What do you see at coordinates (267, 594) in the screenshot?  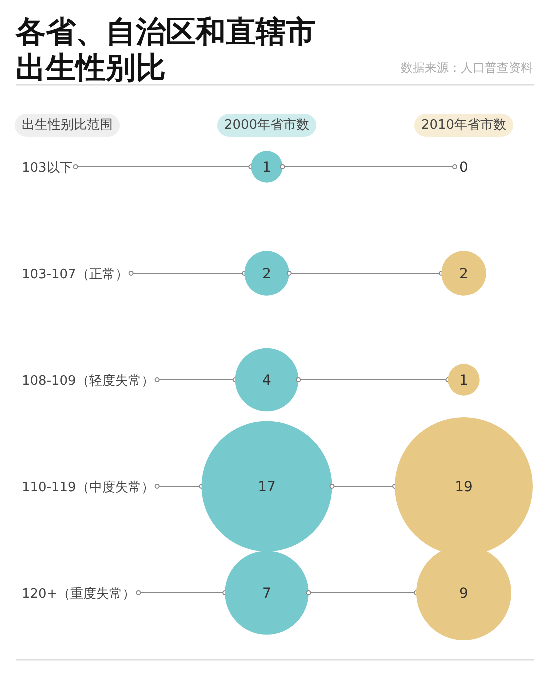 I see `data-label: 7` at bounding box center [267, 594].